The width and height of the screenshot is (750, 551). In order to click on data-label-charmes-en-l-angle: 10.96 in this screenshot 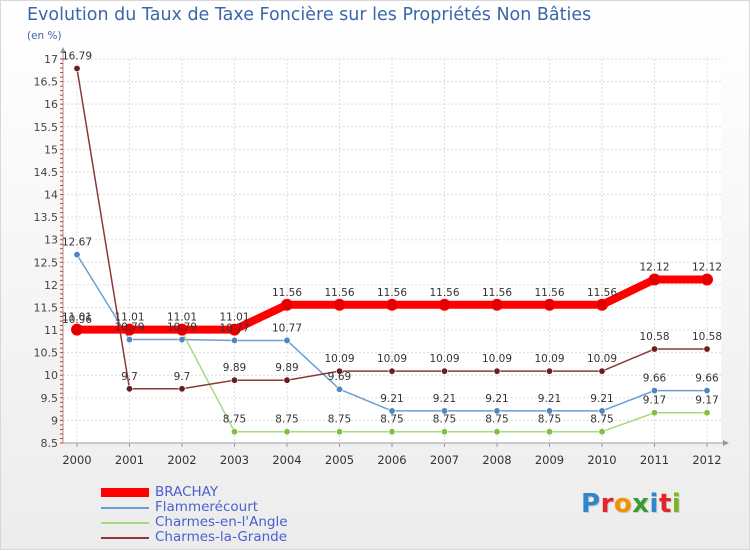, I will do `click(77, 320)`.